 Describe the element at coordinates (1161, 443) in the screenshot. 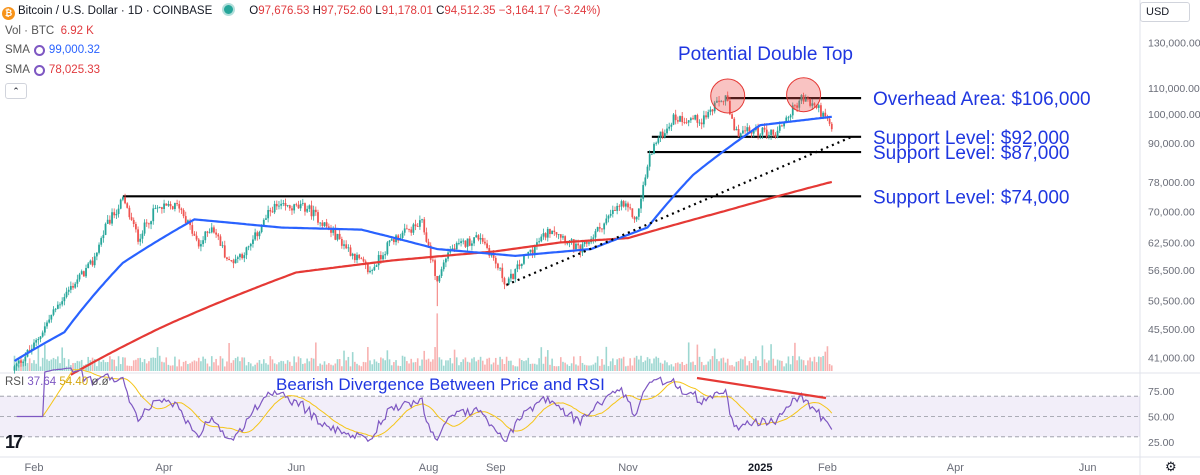

I see `rsi-tick-label: 25.00` at that location.